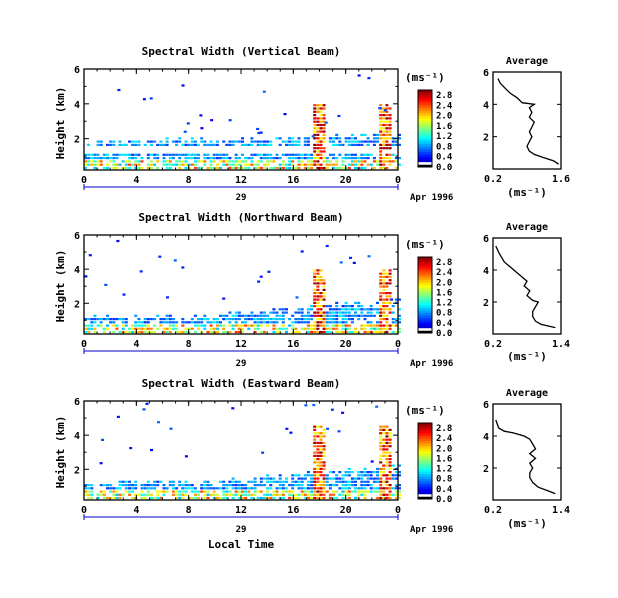  What do you see at coordinates (486, 437) in the screenshot?
I see `average-y-tick-label: 4` at bounding box center [486, 437].